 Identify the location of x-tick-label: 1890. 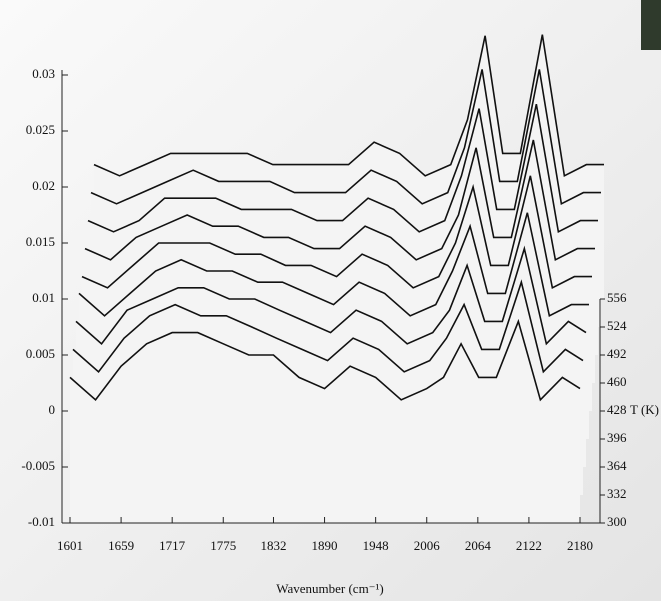
(325, 545).